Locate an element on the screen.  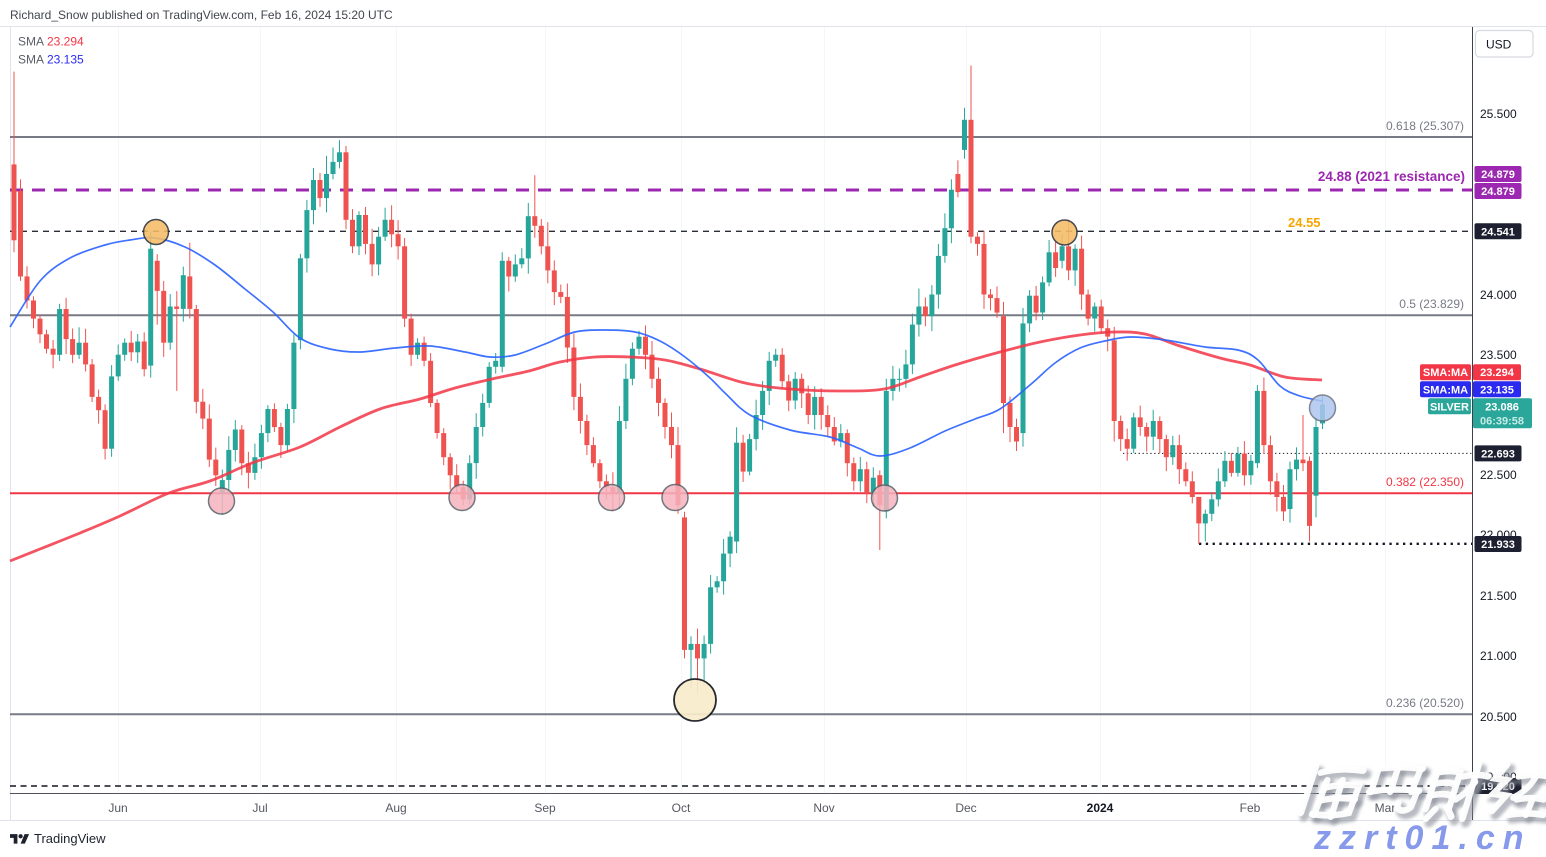
svg-text: Oct is located at coordinates (681, 808).